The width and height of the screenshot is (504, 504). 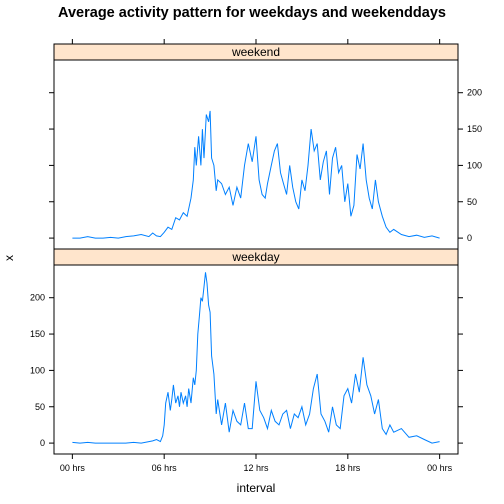 I want to click on y-tick-label-weekend: 150, so click(x=474, y=129).